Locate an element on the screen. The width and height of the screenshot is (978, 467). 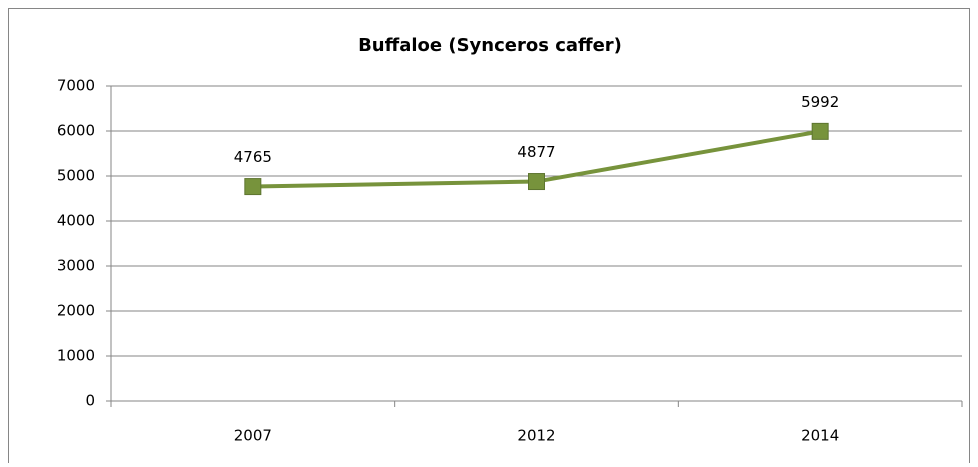
data-label: 5992 is located at coordinates (820, 102).